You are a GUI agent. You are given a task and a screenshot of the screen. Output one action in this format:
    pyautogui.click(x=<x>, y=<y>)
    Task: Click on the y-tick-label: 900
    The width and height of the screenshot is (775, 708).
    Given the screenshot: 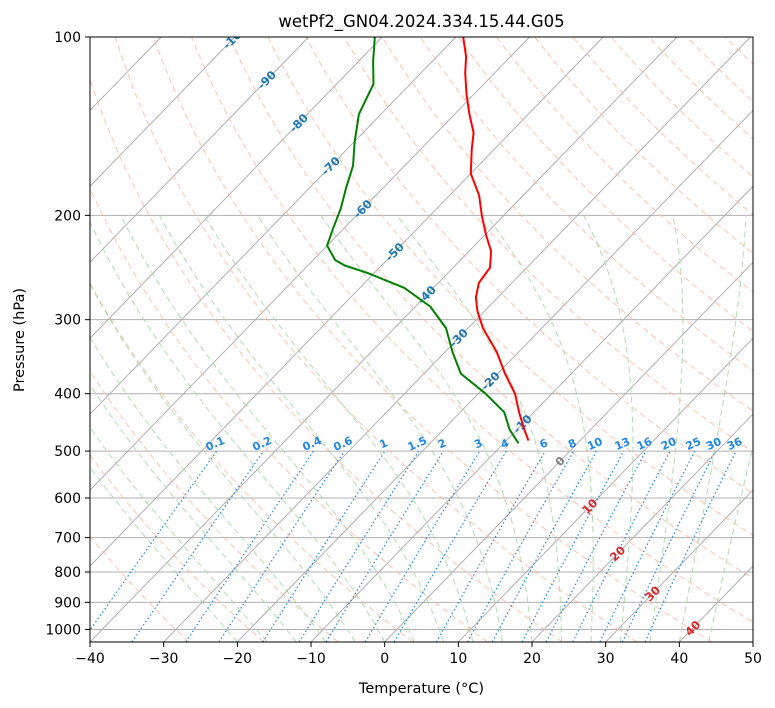 What is the action you would take?
    pyautogui.click(x=67, y=603)
    